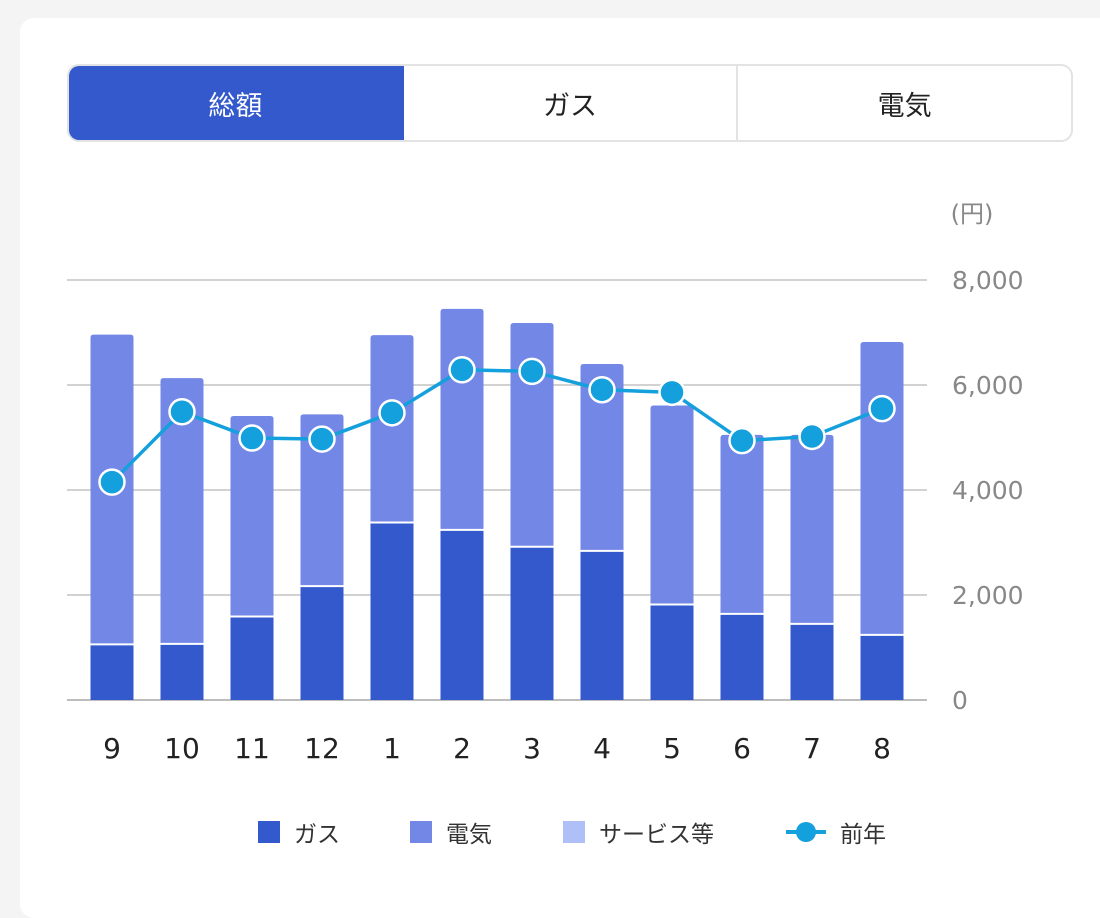 The image size is (1100, 918). What do you see at coordinates (806, 832) in the screenshot?
I see `legend-marker-prev-year` at bounding box center [806, 832].